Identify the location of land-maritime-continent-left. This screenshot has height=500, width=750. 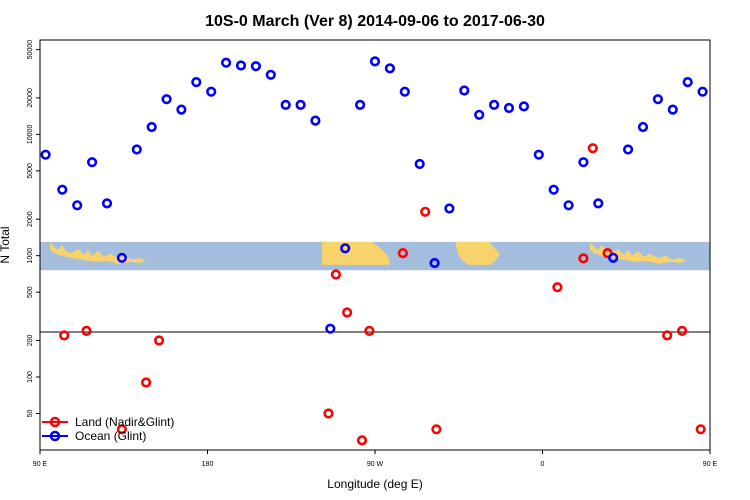
(98, 252).